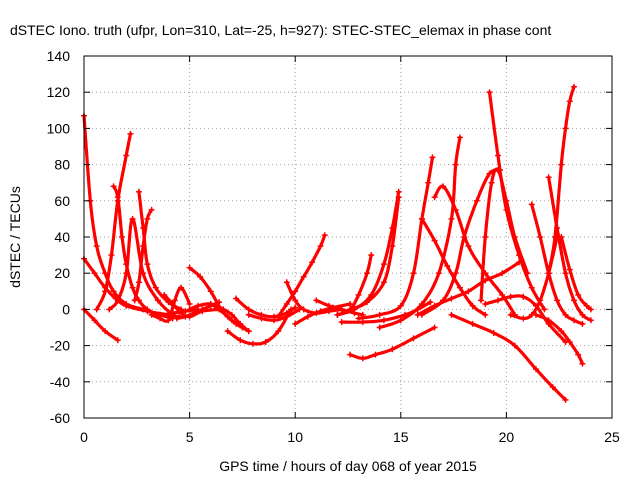 Image resolution: width=640 pixels, height=480 pixels. Describe the element at coordinates (84, 437) in the screenshot. I see `x-tick-label: 0` at that location.